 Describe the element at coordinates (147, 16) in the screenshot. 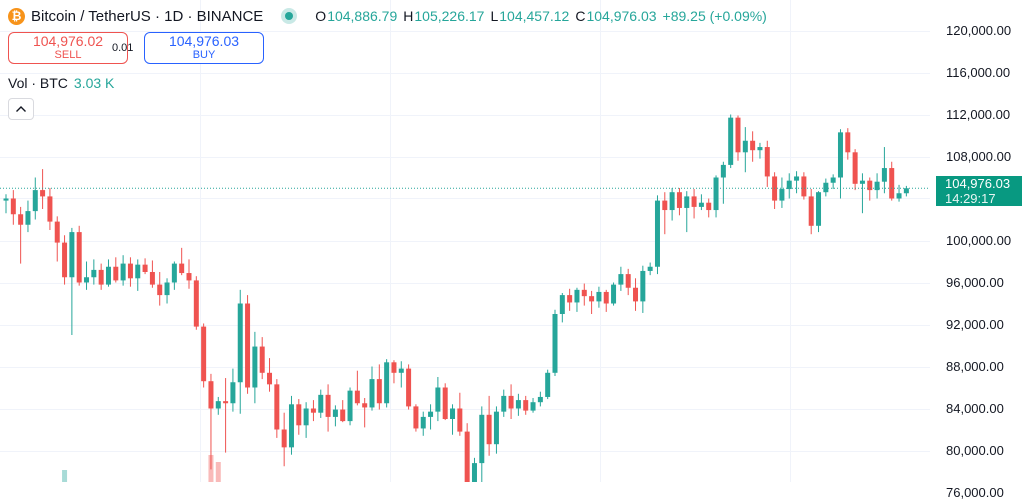

I see `symbol-title: Bitcoin / TetherUS · 1D · BINANCE` at that location.